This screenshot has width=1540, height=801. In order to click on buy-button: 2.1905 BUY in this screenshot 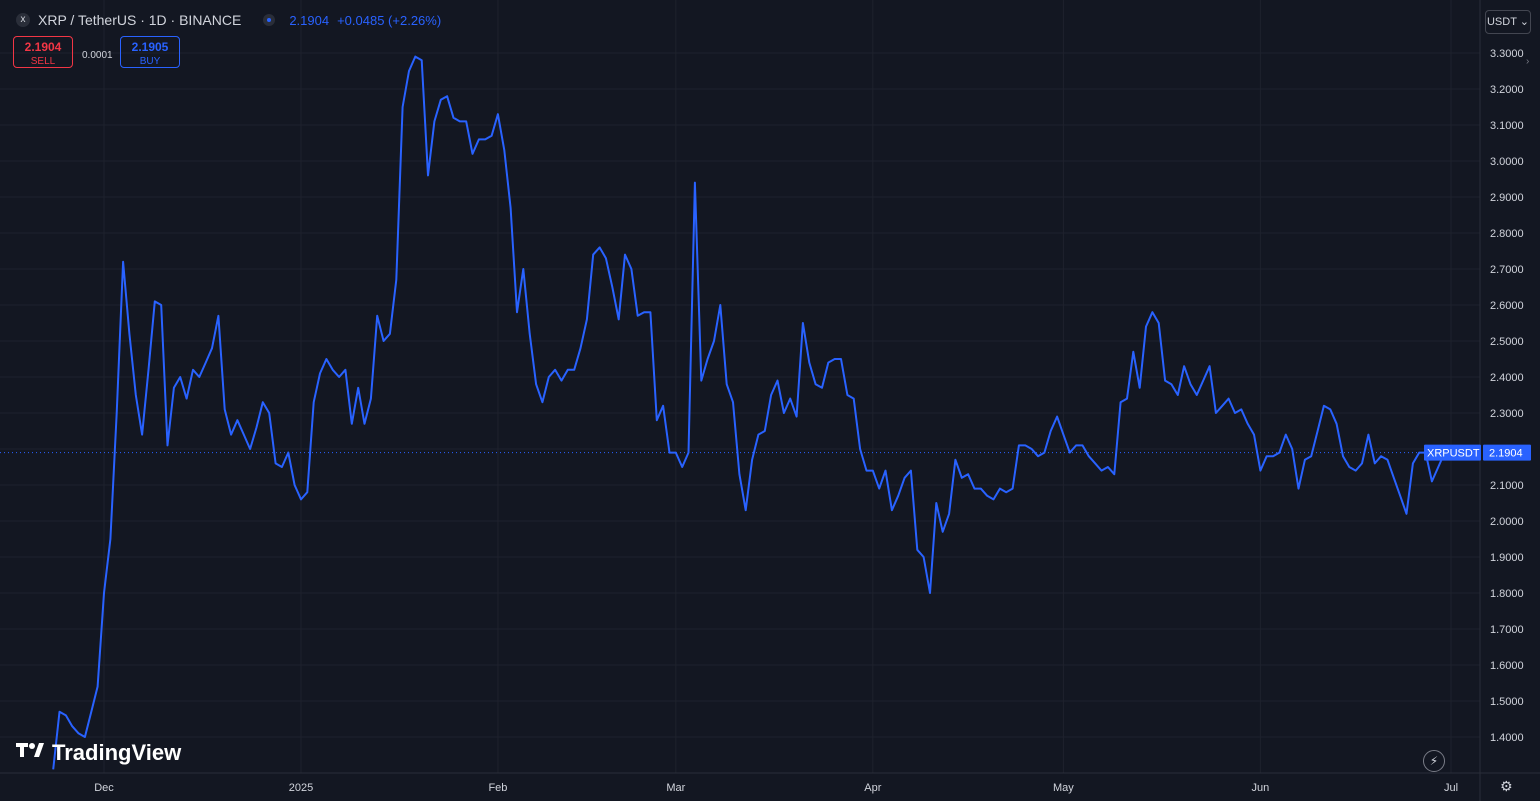, I will do `click(150, 52)`.